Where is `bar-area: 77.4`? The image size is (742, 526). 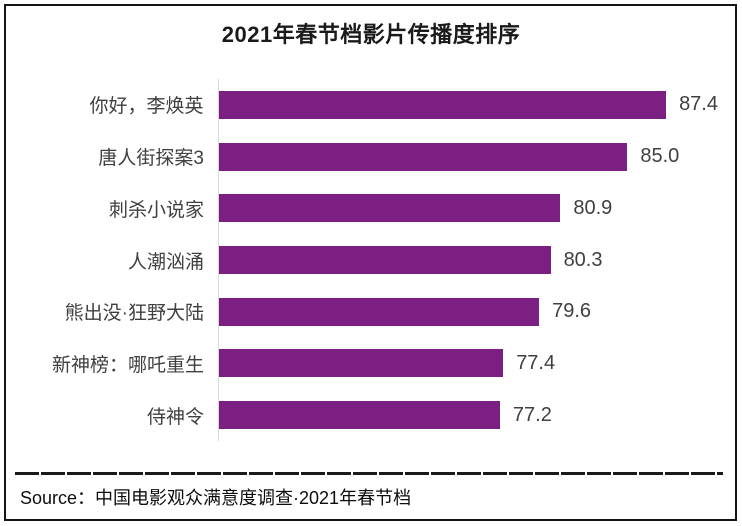 bar-area: 77.4 is located at coordinates (468, 363).